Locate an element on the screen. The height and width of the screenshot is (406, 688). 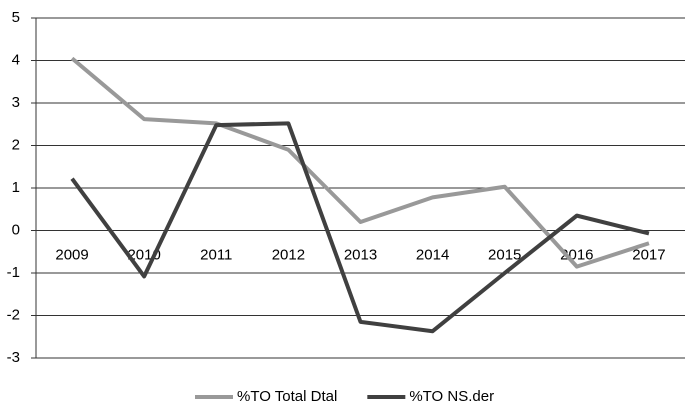
y-tick-label: 5 is located at coordinates (16, 17).